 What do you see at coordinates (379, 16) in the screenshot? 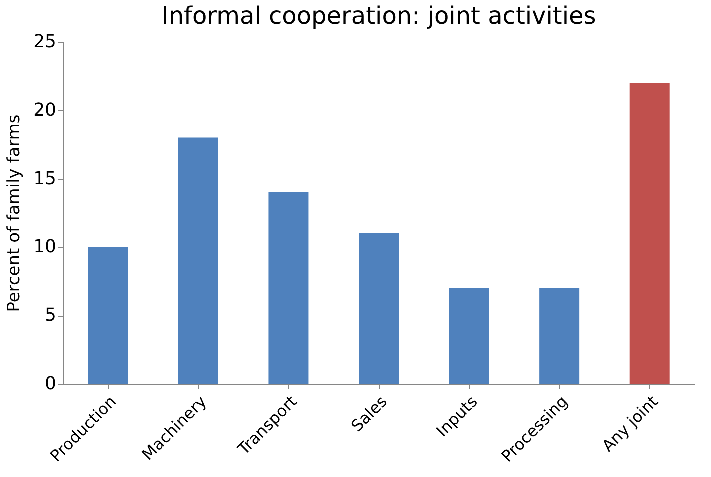
I see `chart-title: Informal cooperation: joint activities` at bounding box center [379, 16].